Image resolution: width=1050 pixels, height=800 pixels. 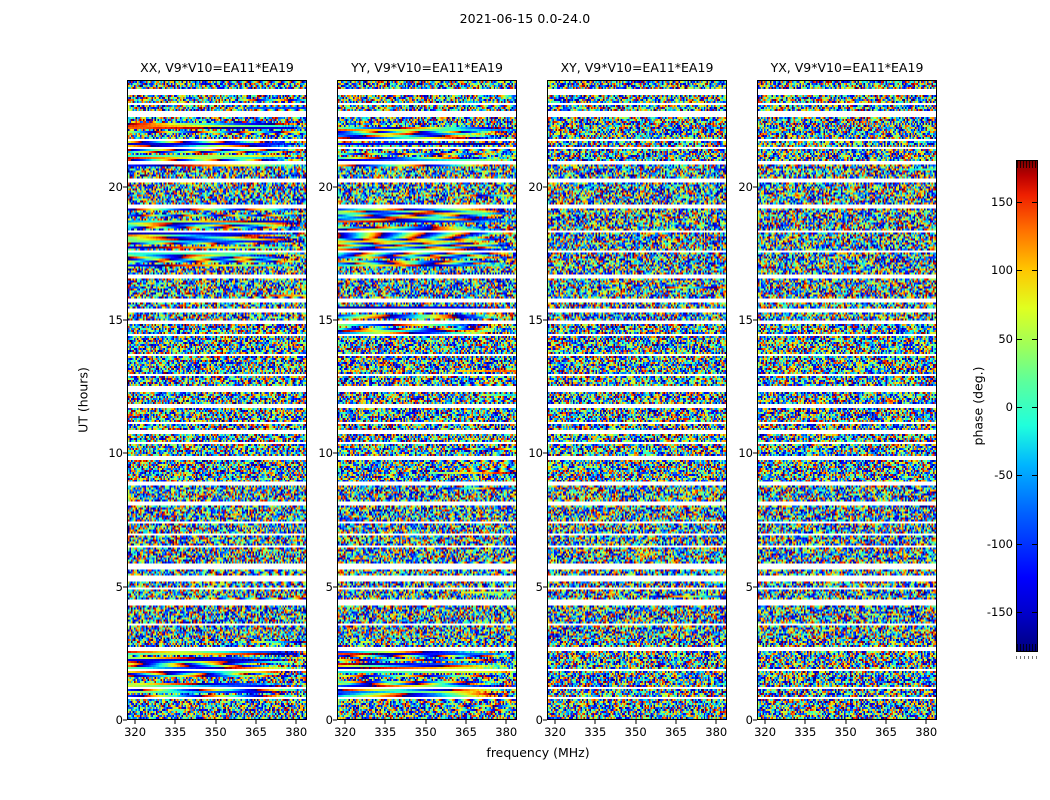 I want to click on colorbar: -150 -100 -50 0 50 100 150, so click(x=1012, y=406).